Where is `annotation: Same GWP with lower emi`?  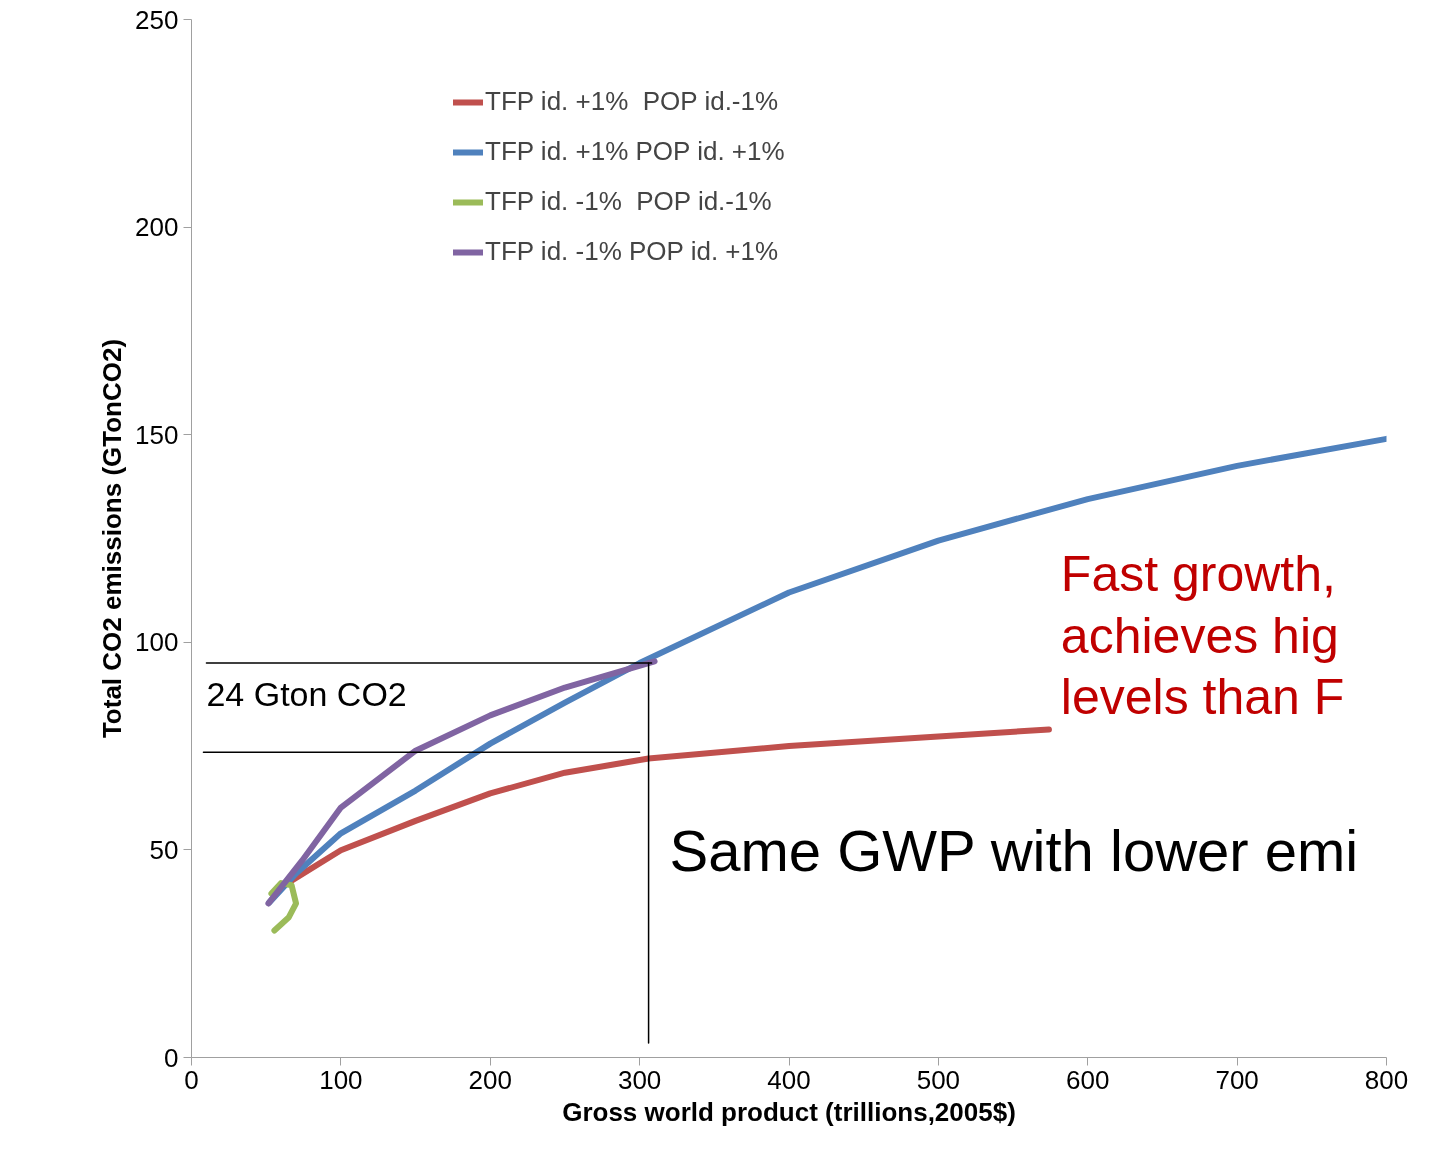
annotation: Same GWP with lower emi is located at coordinates (1014, 851).